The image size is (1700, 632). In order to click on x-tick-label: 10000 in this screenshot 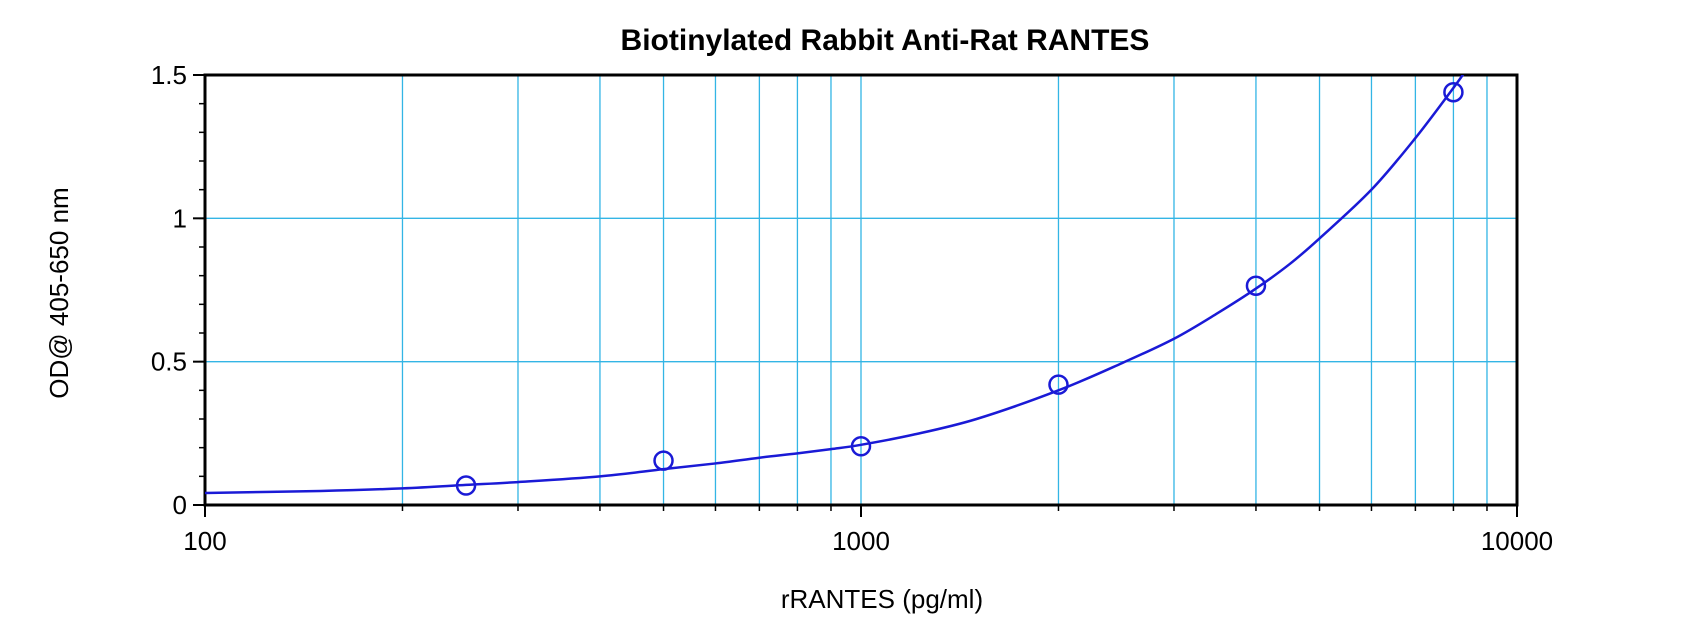, I will do `click(1517, 541)`.